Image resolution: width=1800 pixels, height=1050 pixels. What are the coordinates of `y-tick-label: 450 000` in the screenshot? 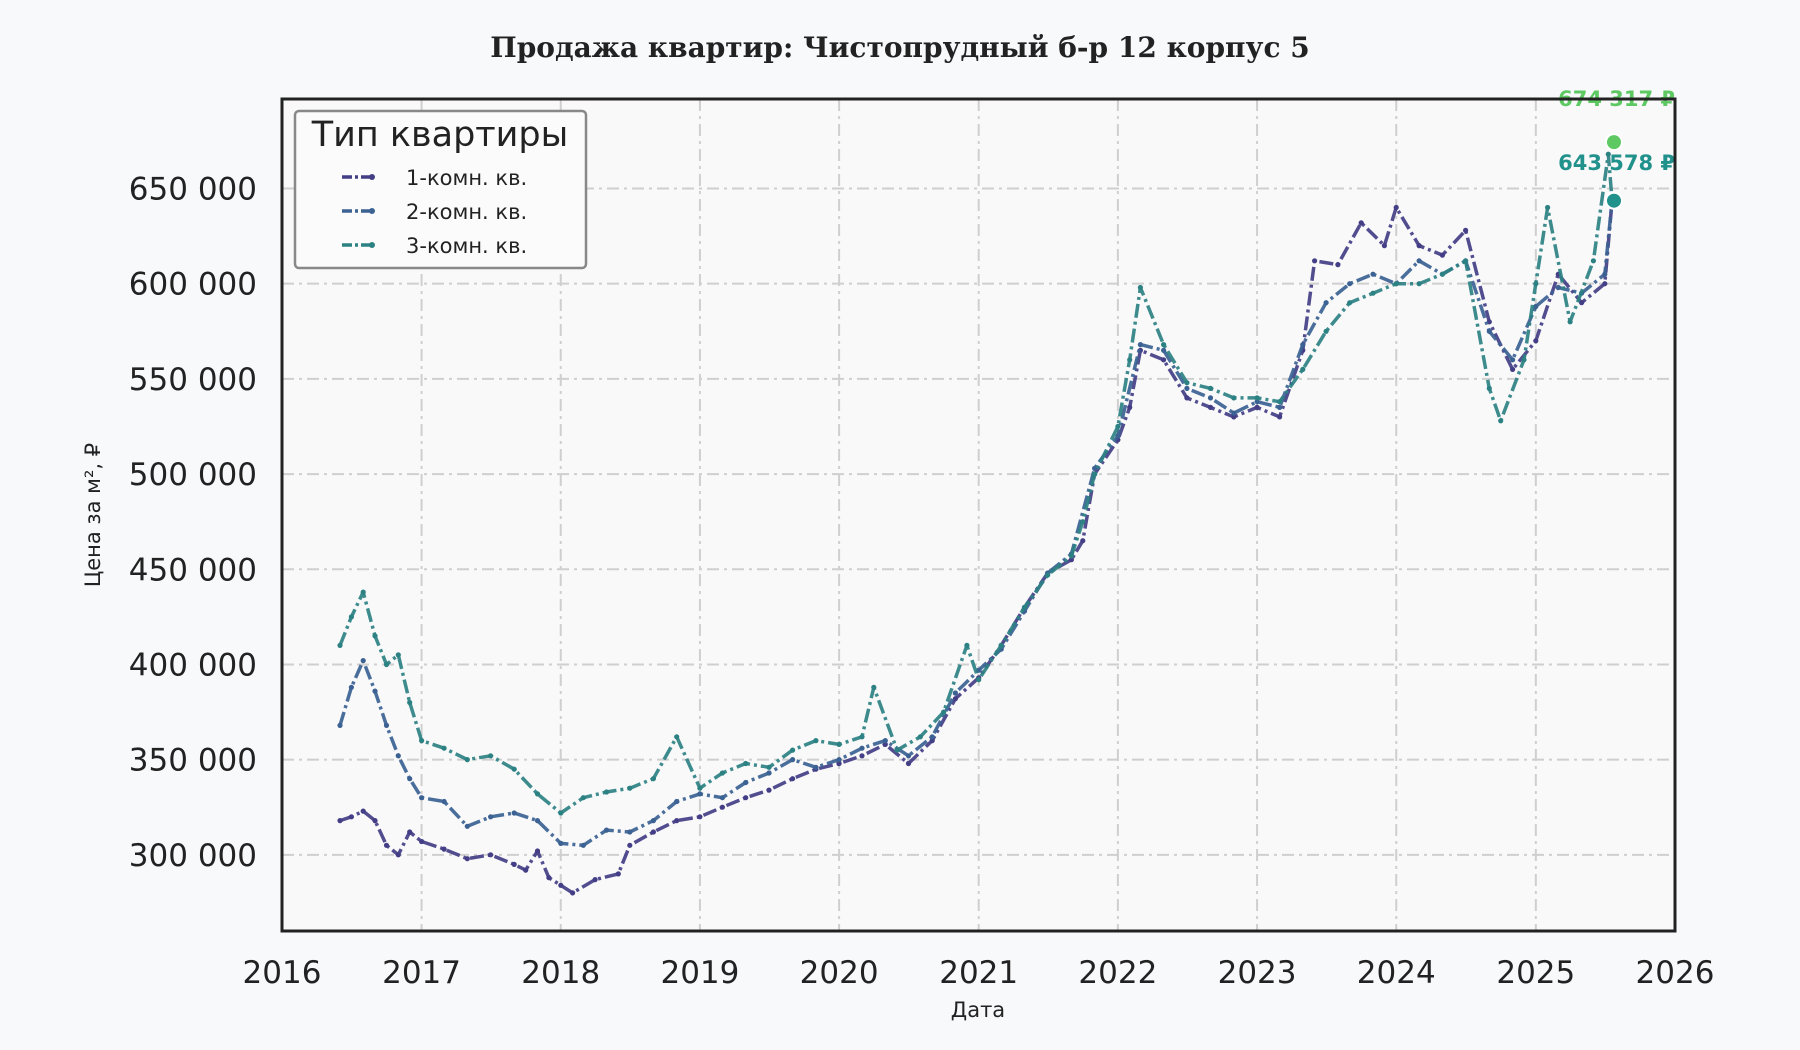 It's located at (193, 570).